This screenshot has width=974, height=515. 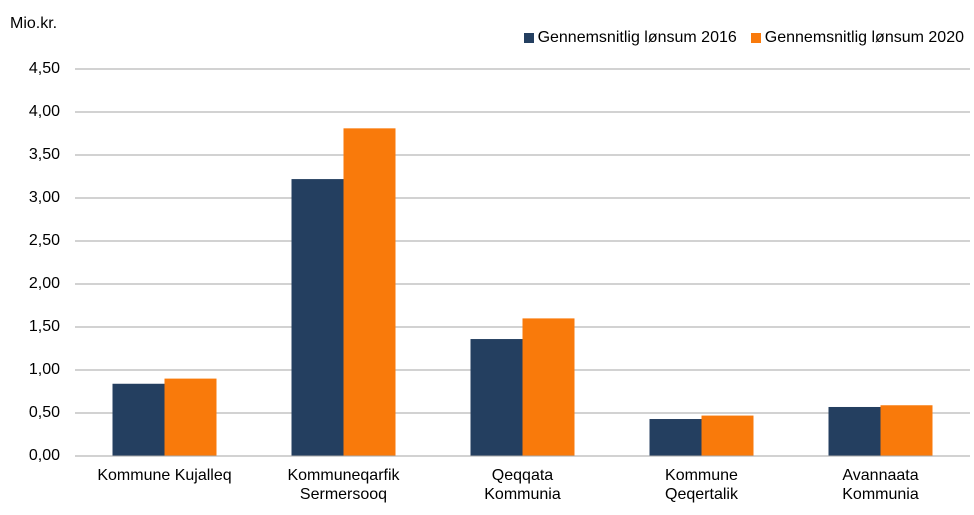 I want to click on y-tick-label: 3,50, so click(x=44, y=154).